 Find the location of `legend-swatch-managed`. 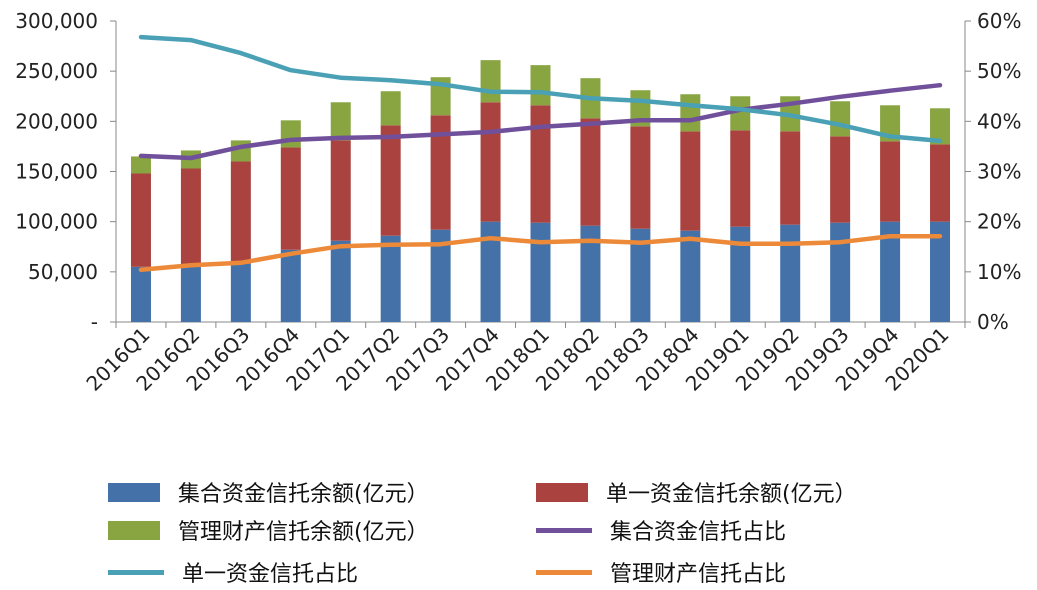

legend-swatch-managed is located at coordinates (134, 530).